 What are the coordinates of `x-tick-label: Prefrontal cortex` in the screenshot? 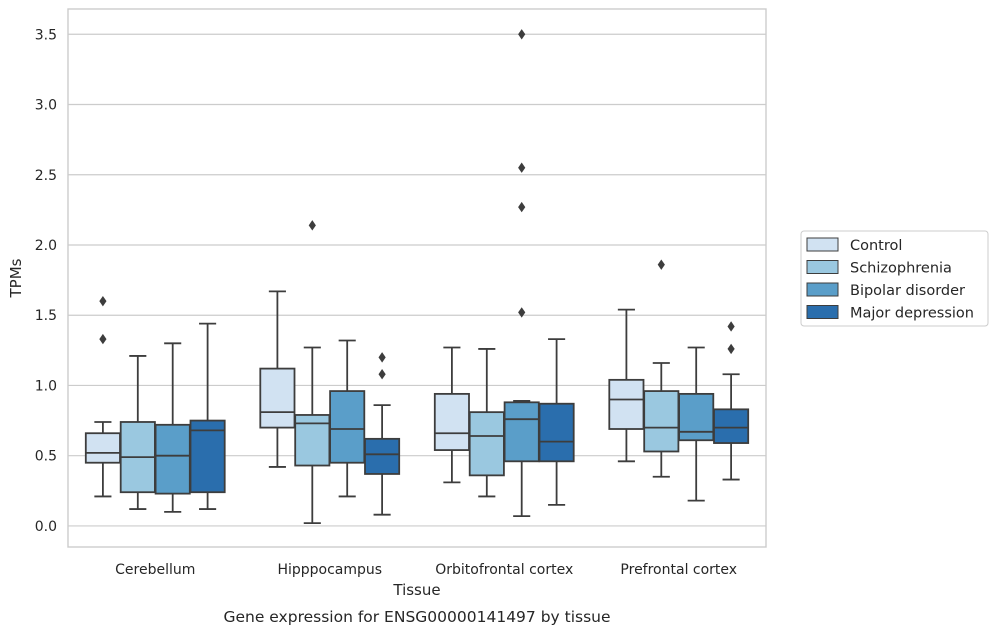 It's located at (678, 570).